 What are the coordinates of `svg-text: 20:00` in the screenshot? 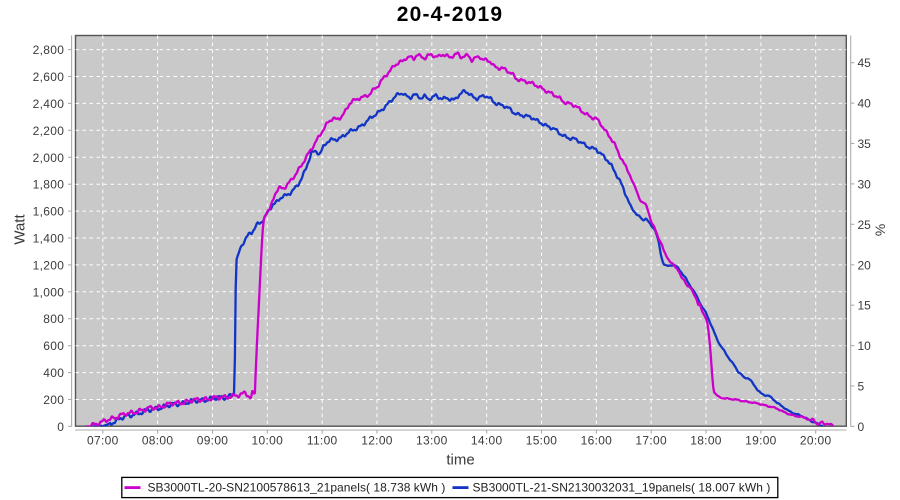 It's located at (816, 441).